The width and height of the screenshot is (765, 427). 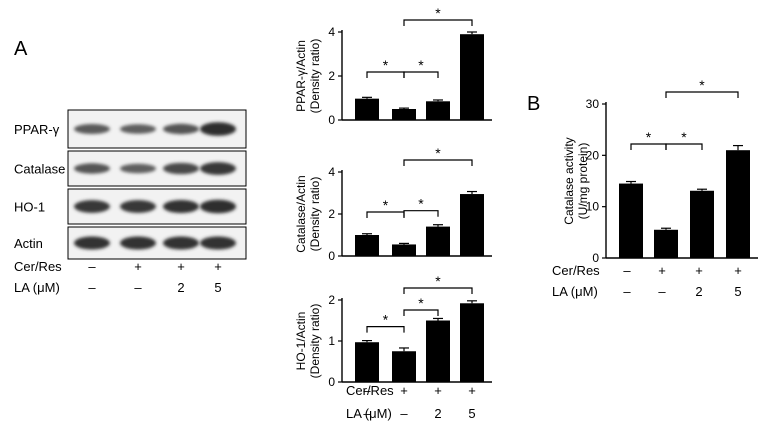 I want to click on y-axis-label: (U/mg protein), so click(x=583, y=181).